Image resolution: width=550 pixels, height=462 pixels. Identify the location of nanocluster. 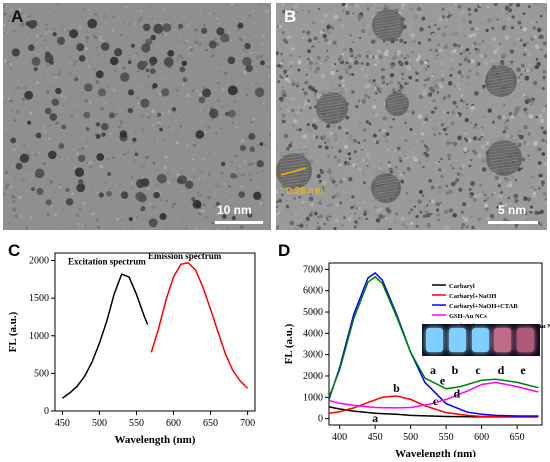
(386, 188).